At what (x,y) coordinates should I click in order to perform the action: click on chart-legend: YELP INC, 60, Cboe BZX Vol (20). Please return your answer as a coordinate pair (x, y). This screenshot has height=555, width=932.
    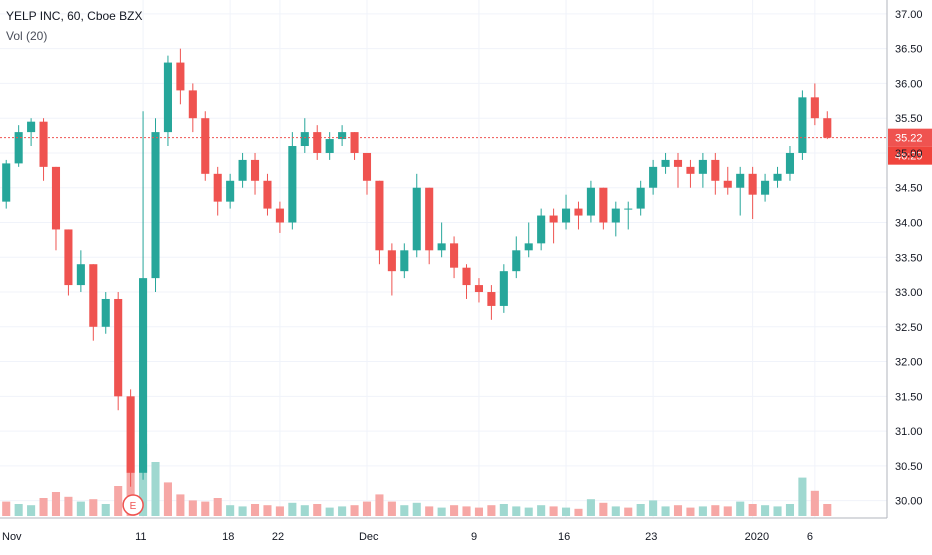
    Looking at the image, I should click on (74, 26).